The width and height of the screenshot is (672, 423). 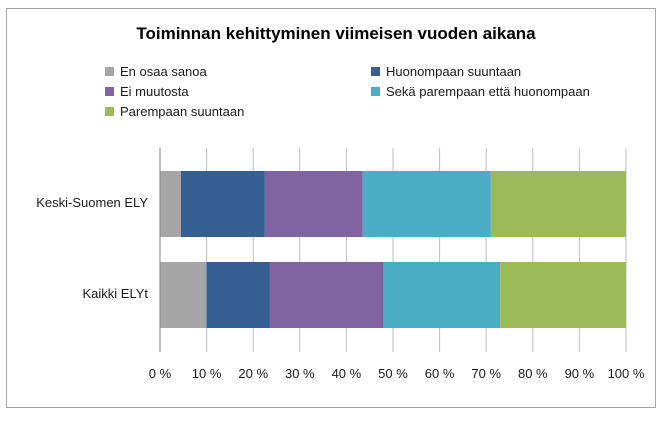 What do you see at coordinates (154, 91) in the screenshot?
I see `legend-label: Ei muutosta` at bounding box center [154, 91].